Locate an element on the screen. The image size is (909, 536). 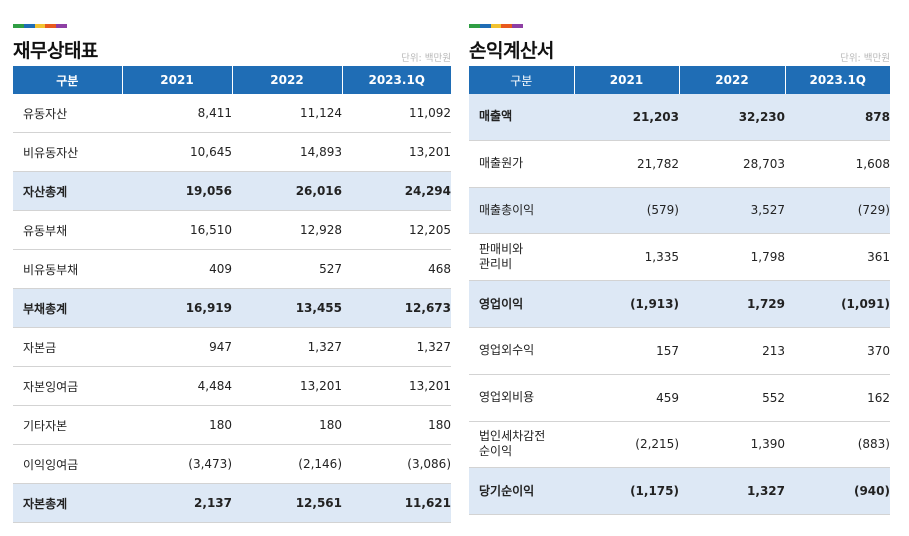
row-value: 157 is located at coordinates (626, 351).